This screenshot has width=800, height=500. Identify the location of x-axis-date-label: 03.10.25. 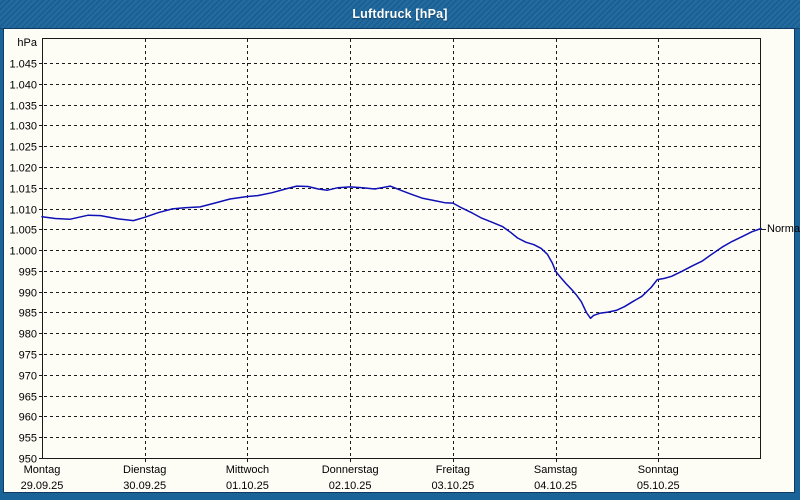
(452, 486).